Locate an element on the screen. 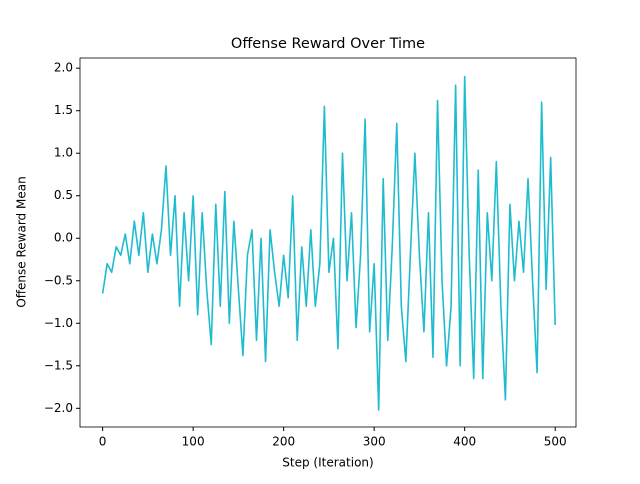 Image resolution: width=640 pixels, height=484 pixels. y-tick-label: 0.5 is located at coordinates (63, 195).